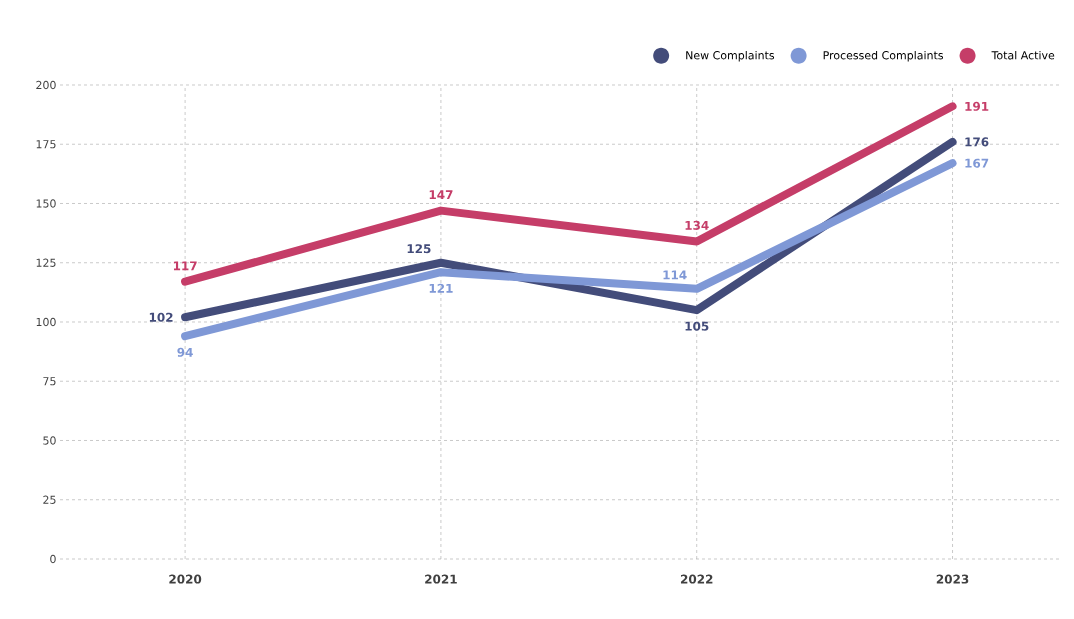  I want to click on x-tick-label: 2021, so click(441, 579).